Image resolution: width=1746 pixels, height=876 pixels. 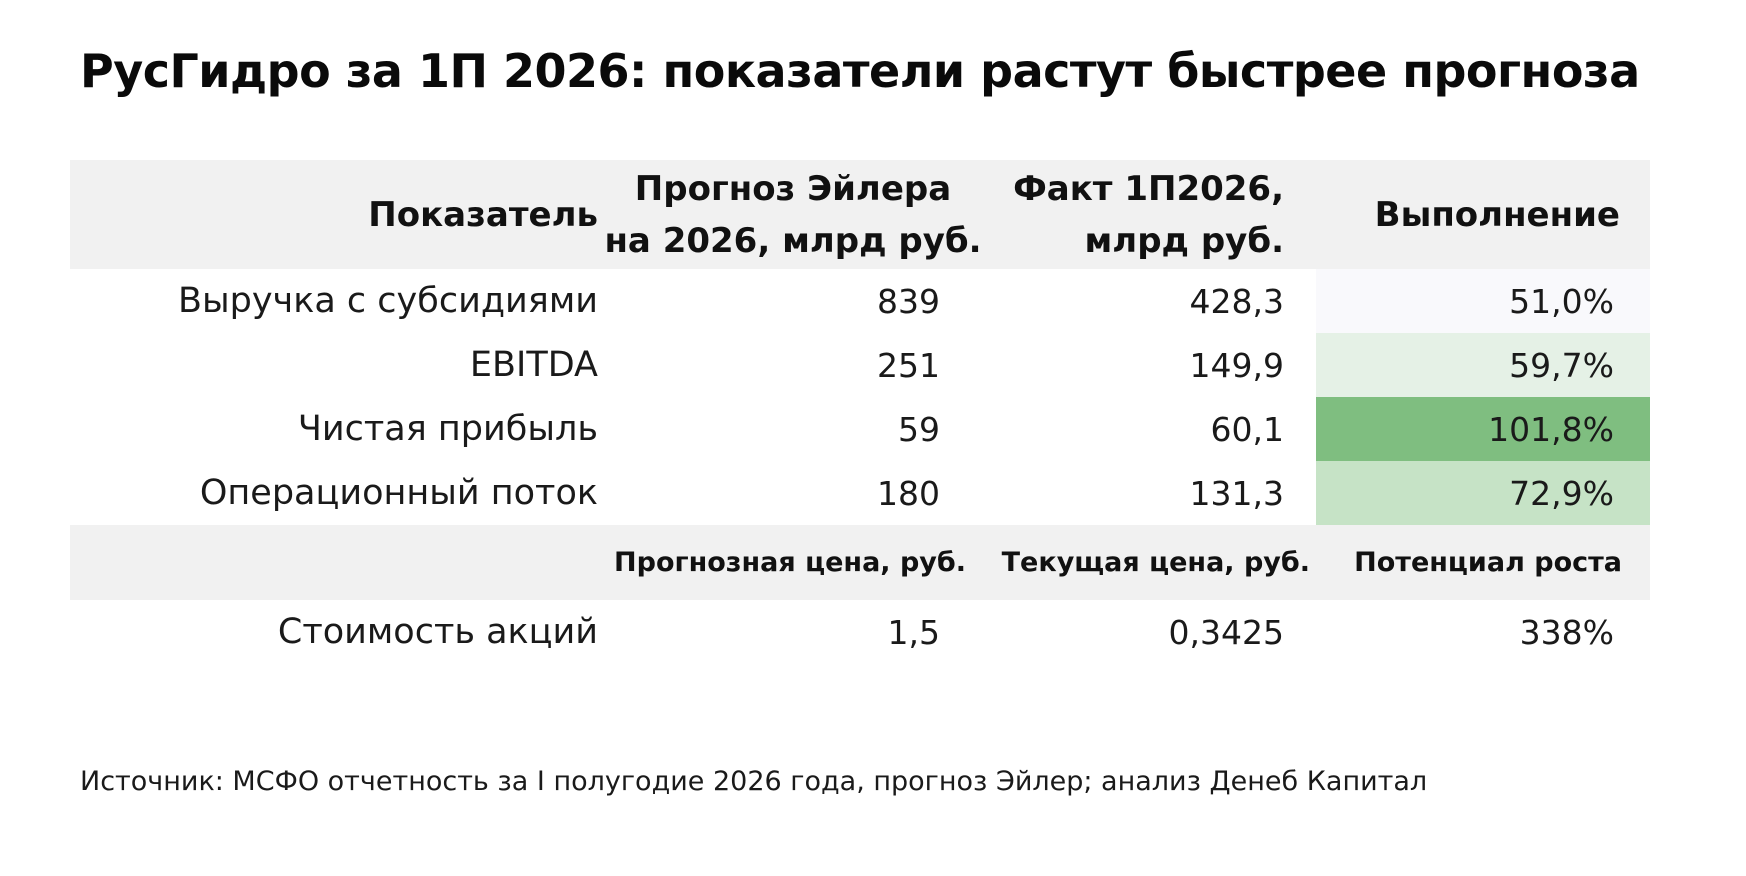 I want to click on table-row: Выручка с субсидиями 839 428,3 51,0%, so click(x=860, y=301).